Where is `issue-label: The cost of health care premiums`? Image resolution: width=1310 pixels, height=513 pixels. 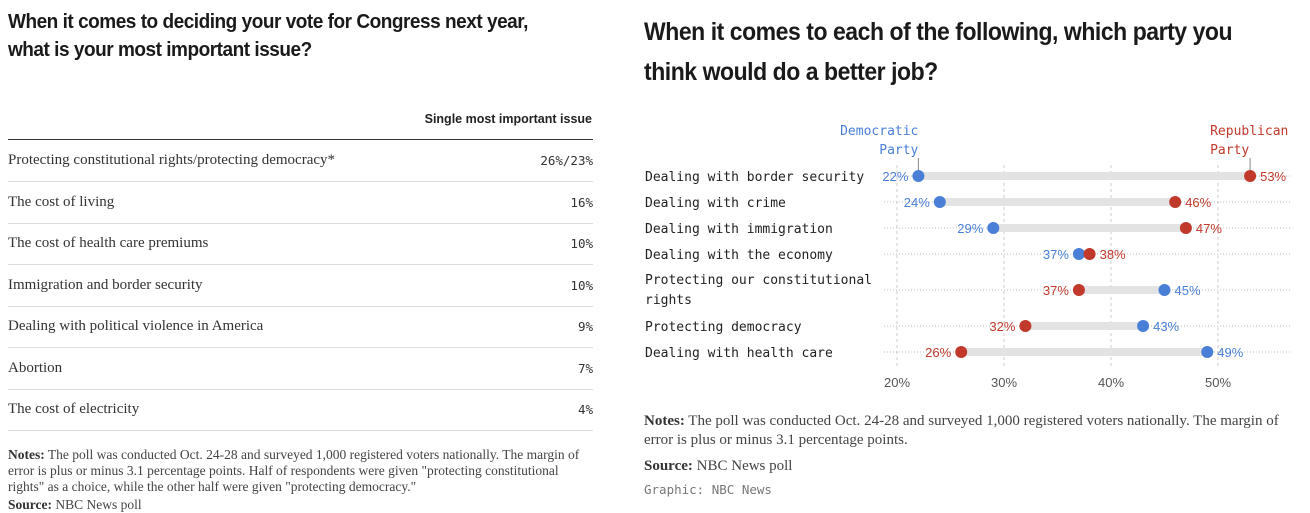 issue-label: The cost of health care premiums is located at coordinates (108, 243).